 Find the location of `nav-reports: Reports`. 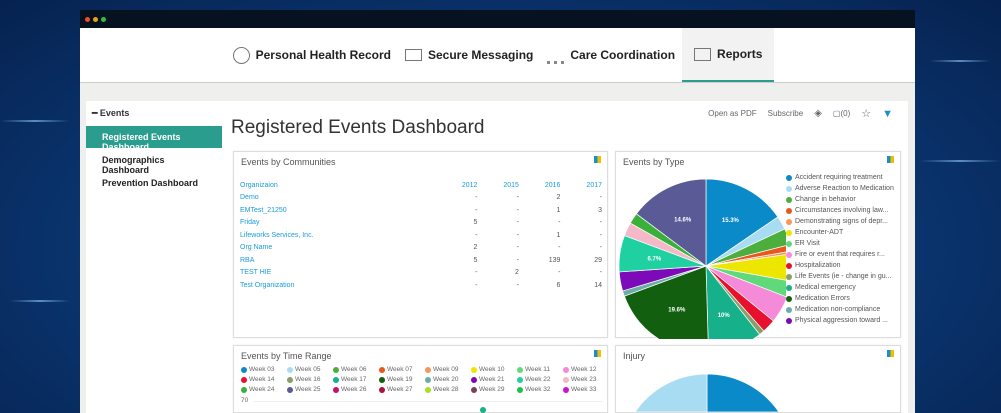

nav-reports: Reports is located at coordinates (728, 55).